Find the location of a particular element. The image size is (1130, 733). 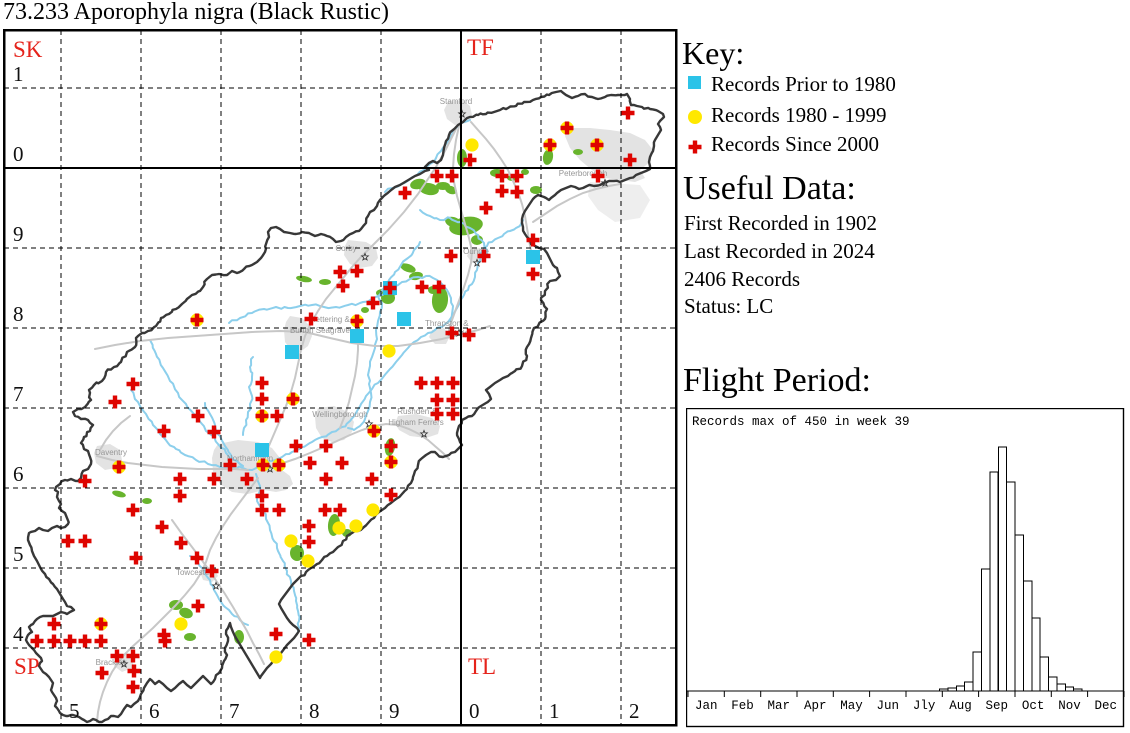

svg-text: Wellingborough is located at coordinates (339, 414).